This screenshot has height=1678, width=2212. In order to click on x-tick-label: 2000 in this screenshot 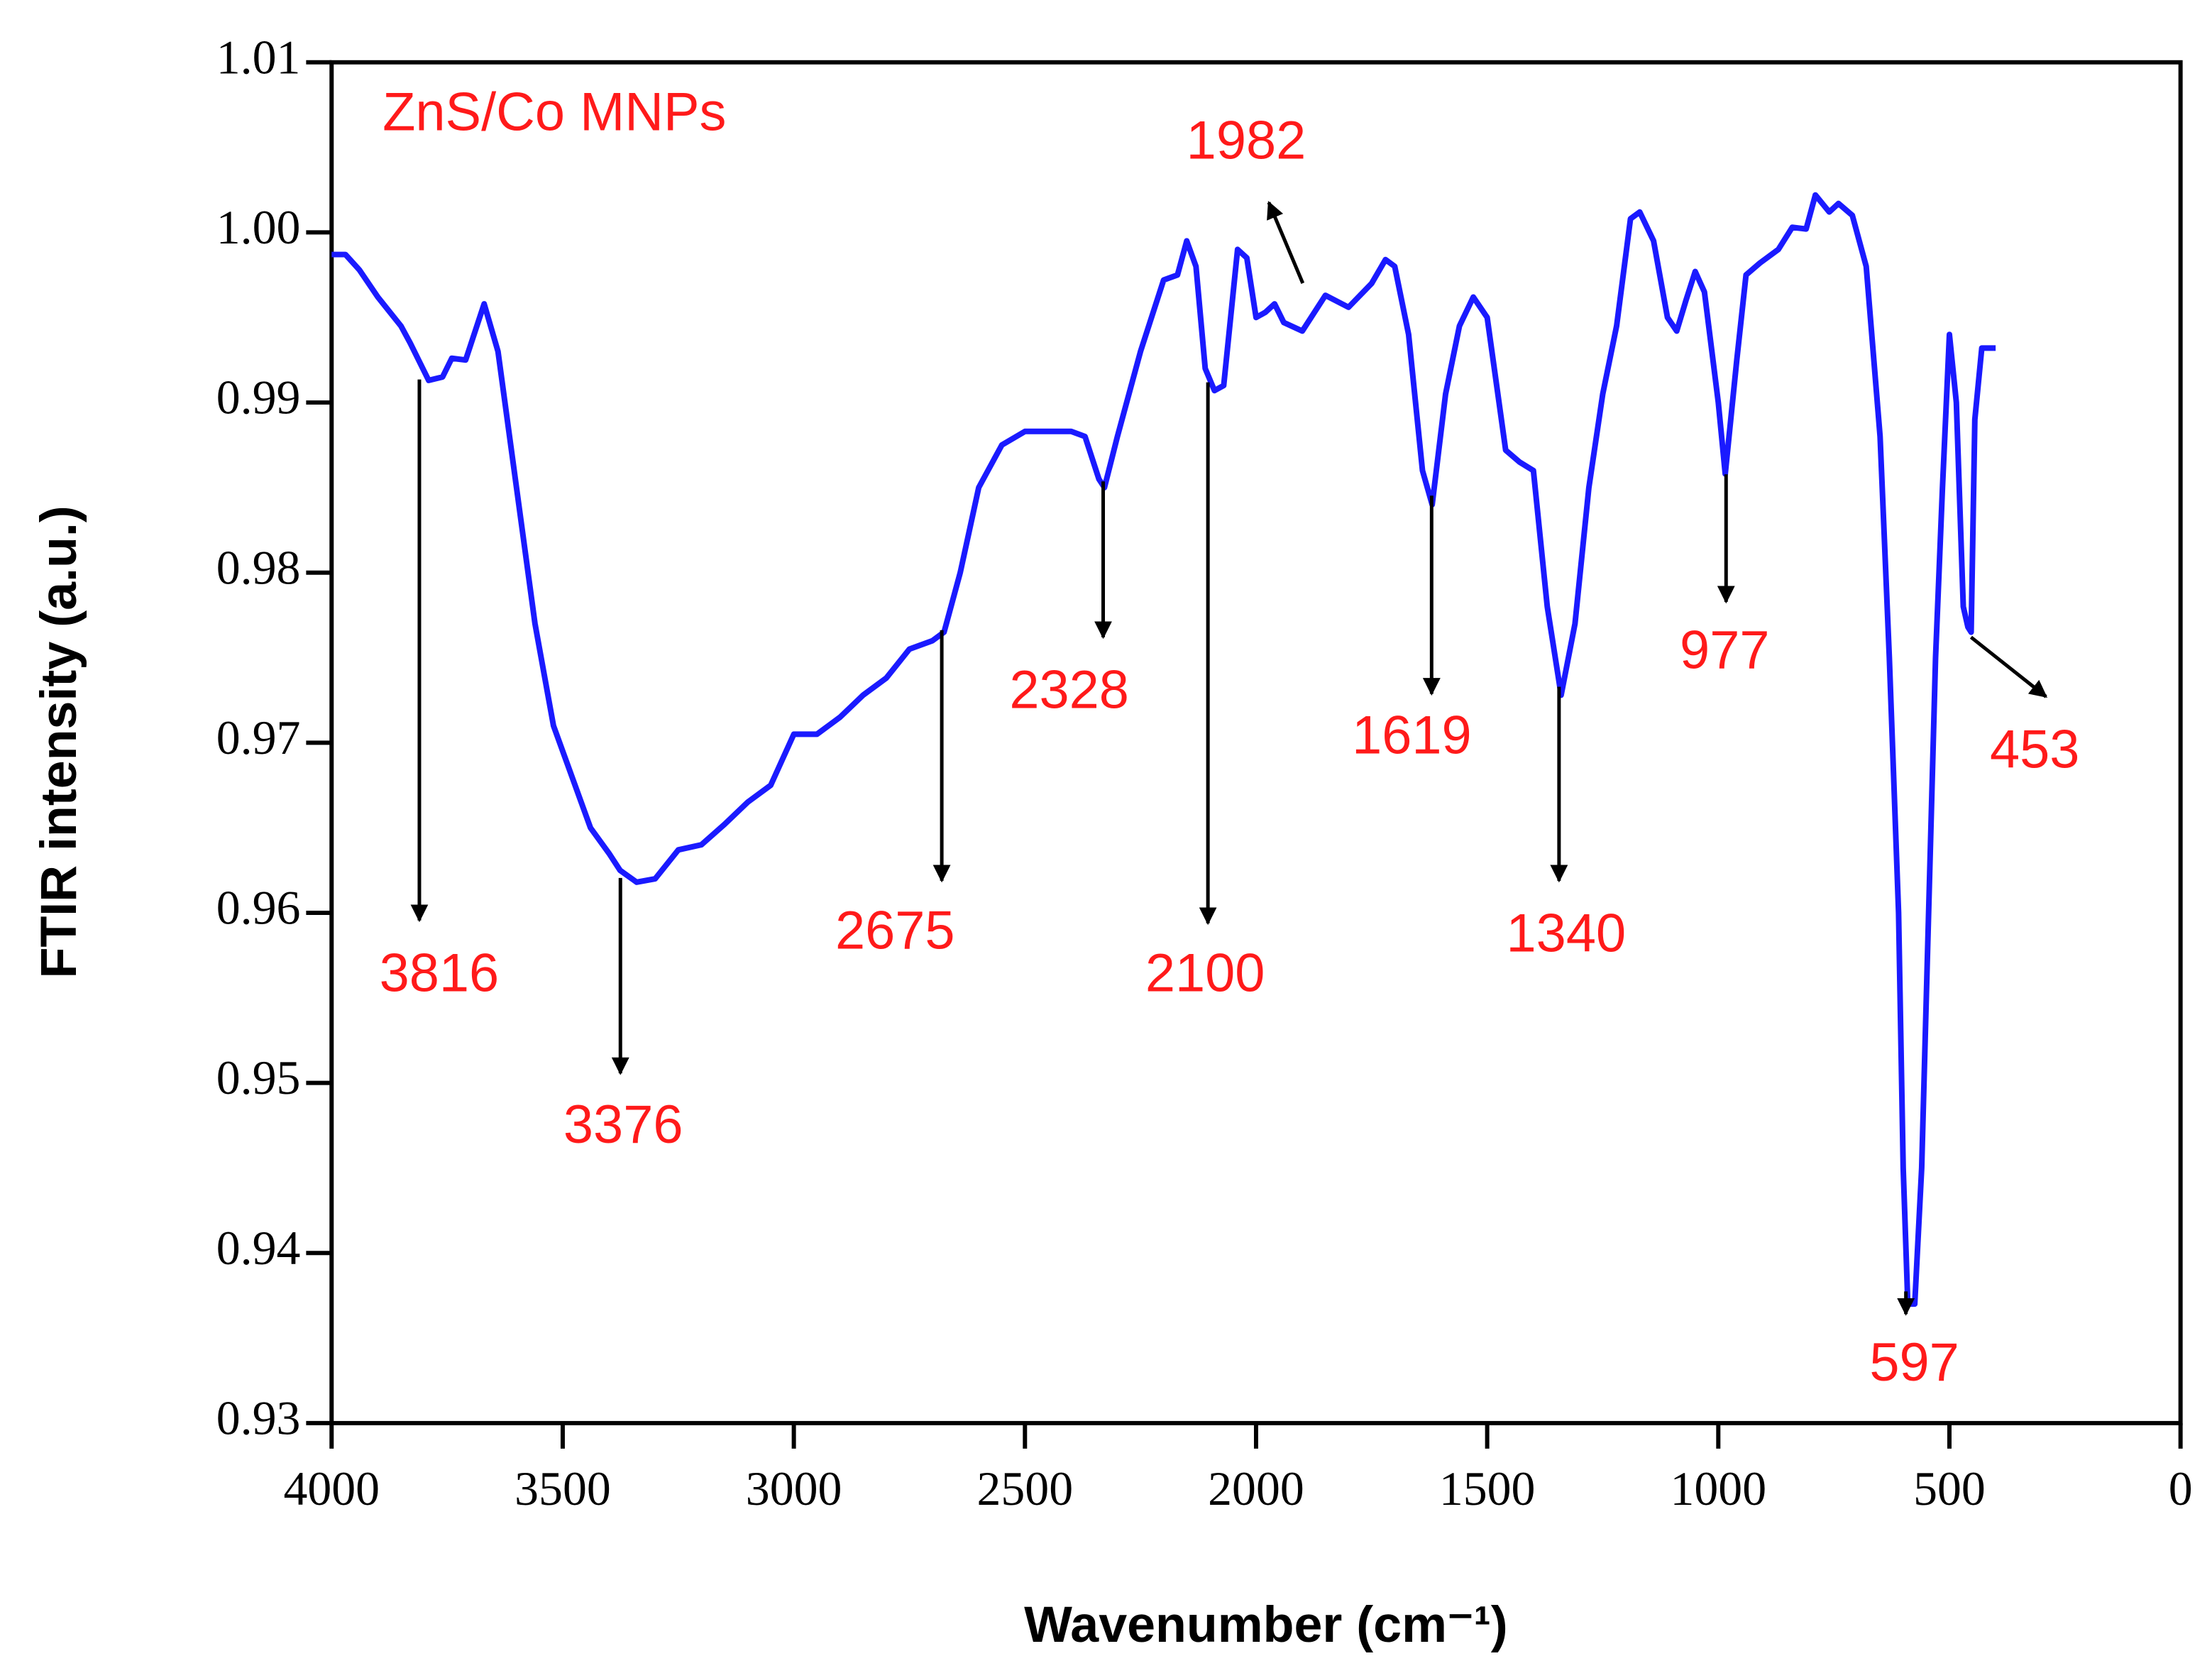, I will do `click(1256, 1488)`.